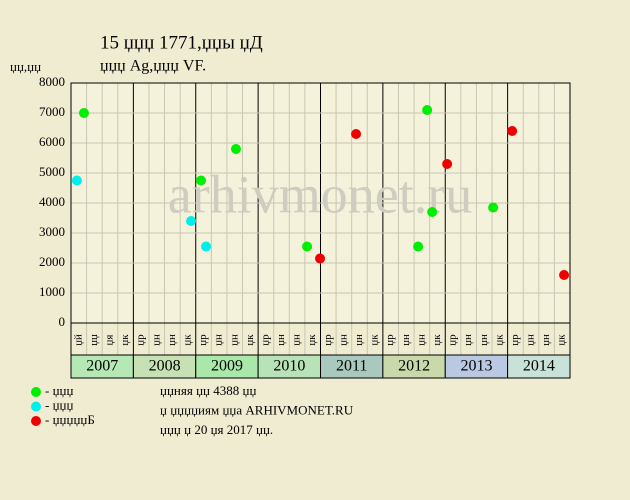  Describe the element at coordinates (110, 340) in the screenshot. I see `x-tick-label: џя` at that location.